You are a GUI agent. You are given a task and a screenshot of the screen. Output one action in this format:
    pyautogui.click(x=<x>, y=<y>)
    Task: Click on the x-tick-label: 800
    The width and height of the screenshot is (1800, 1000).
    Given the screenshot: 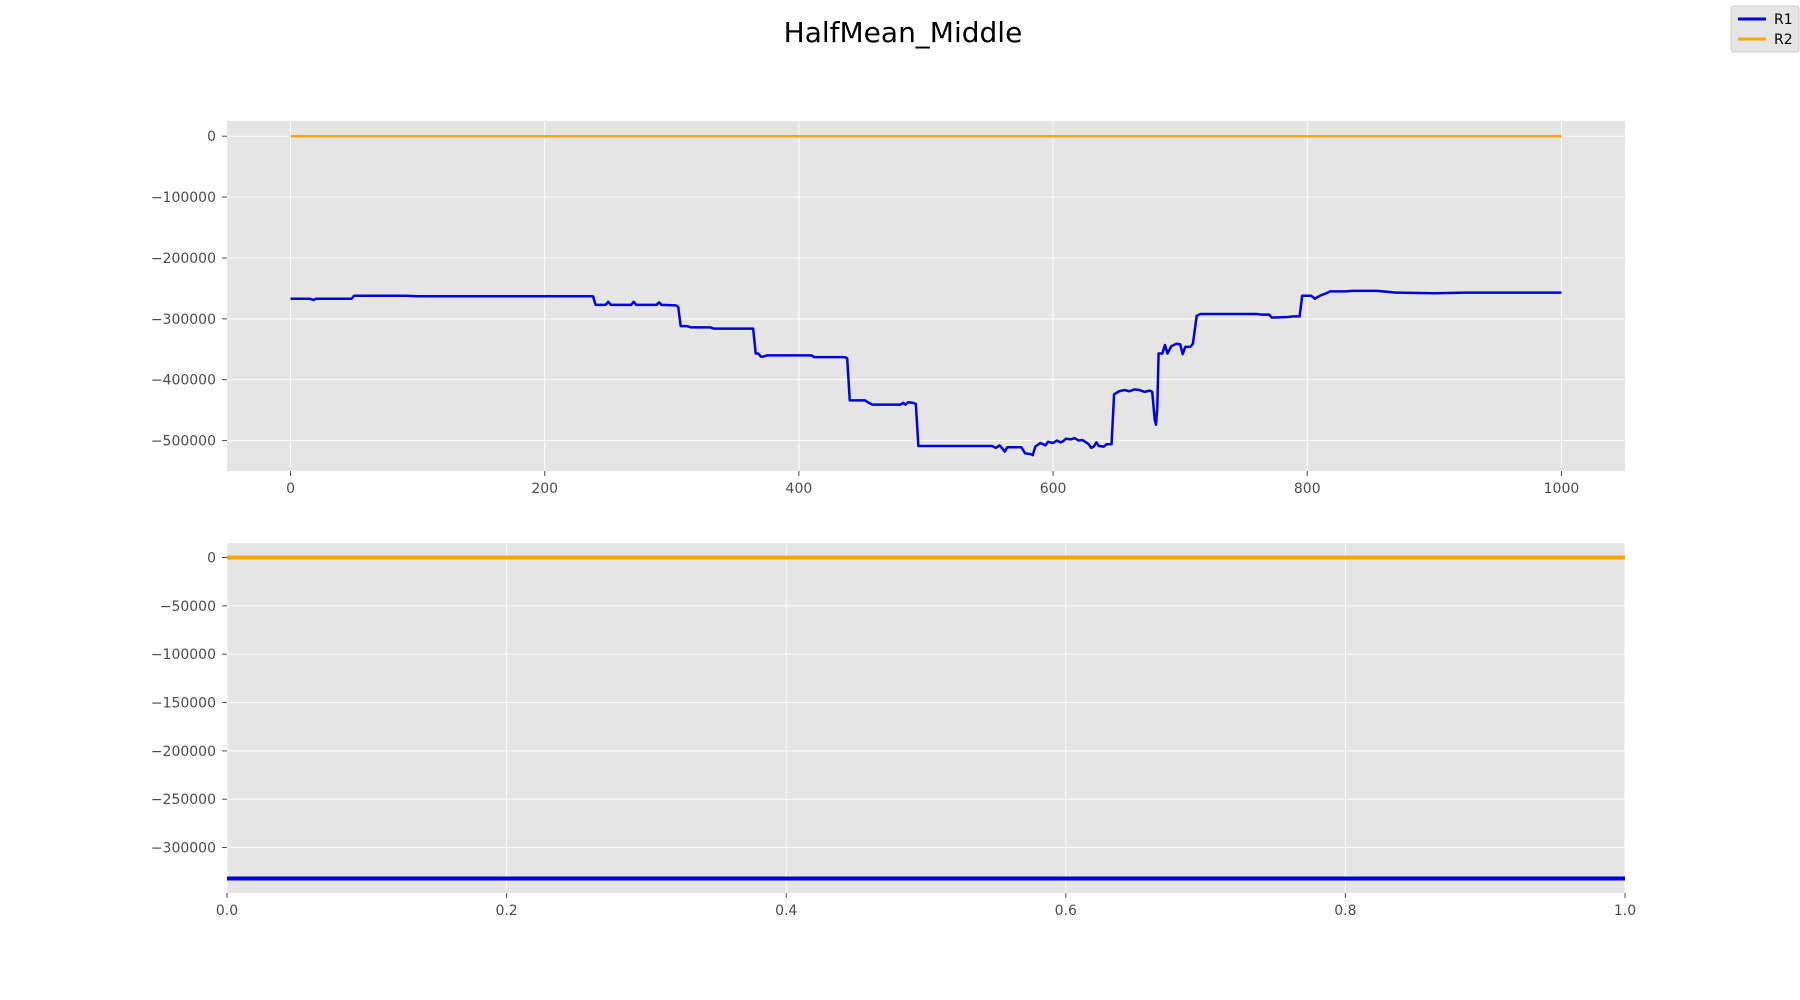 What is the action you would take?
    pyautogui.click(x=1307, y=489)
    